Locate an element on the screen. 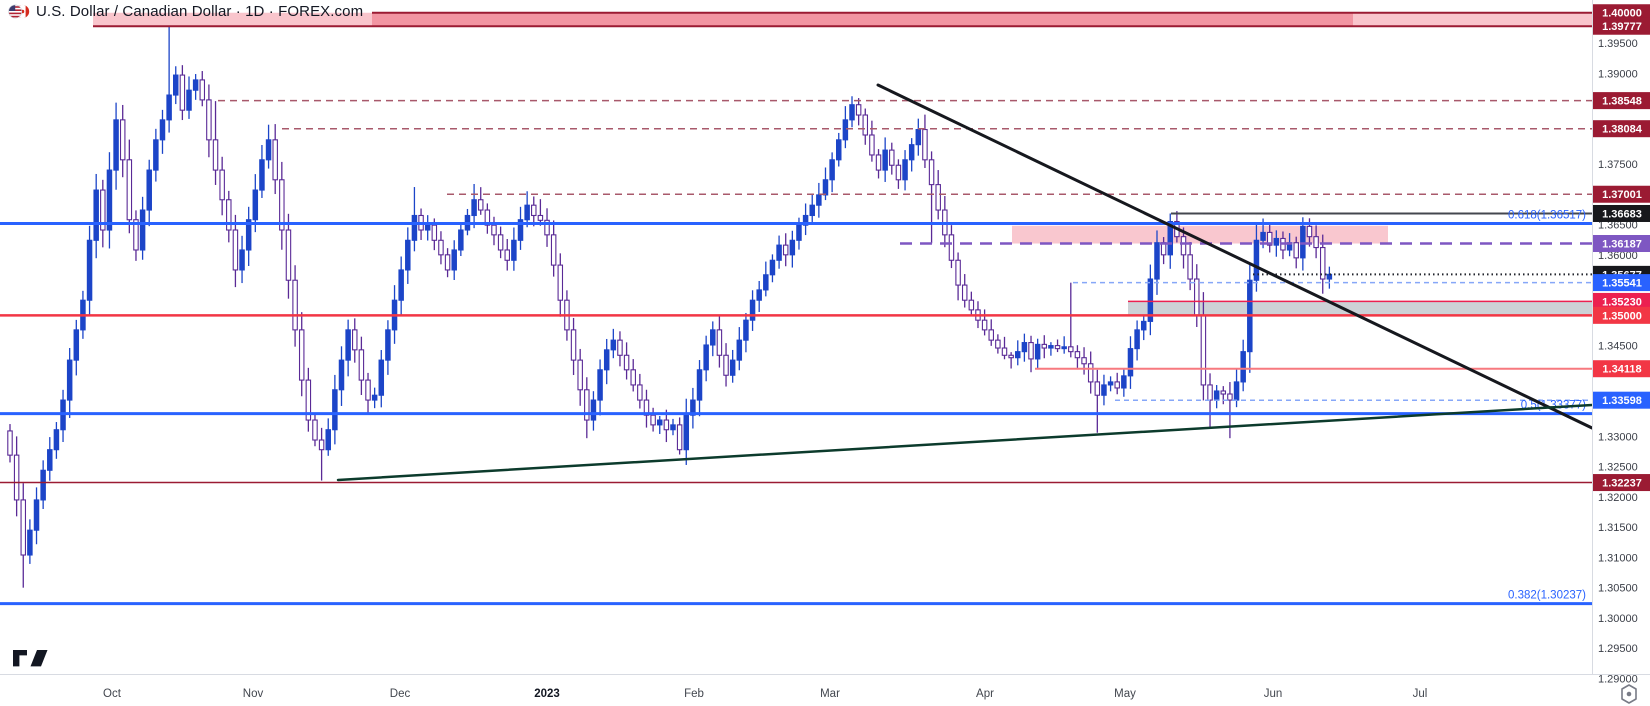 This screenshot has width=1650, height=706. price-badge-label: 1.35541 is located at coordinates (1622, 284).